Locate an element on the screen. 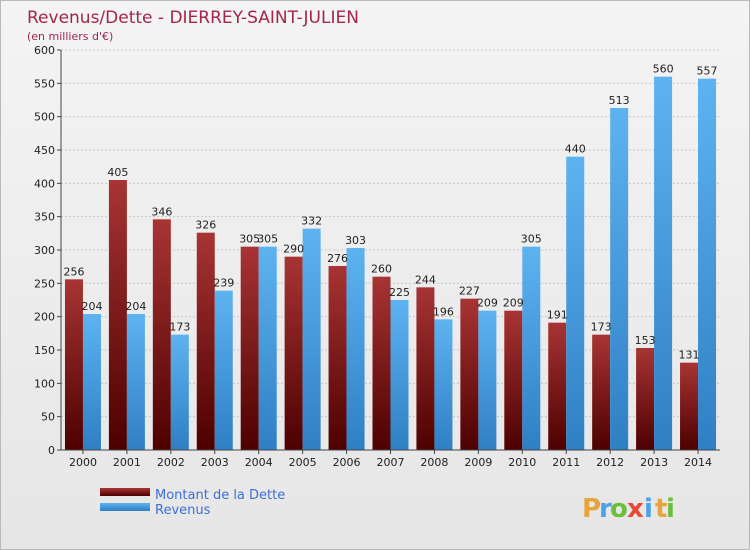  proxiti-logo: Pro x i ti is located at coordinates (628, 509).